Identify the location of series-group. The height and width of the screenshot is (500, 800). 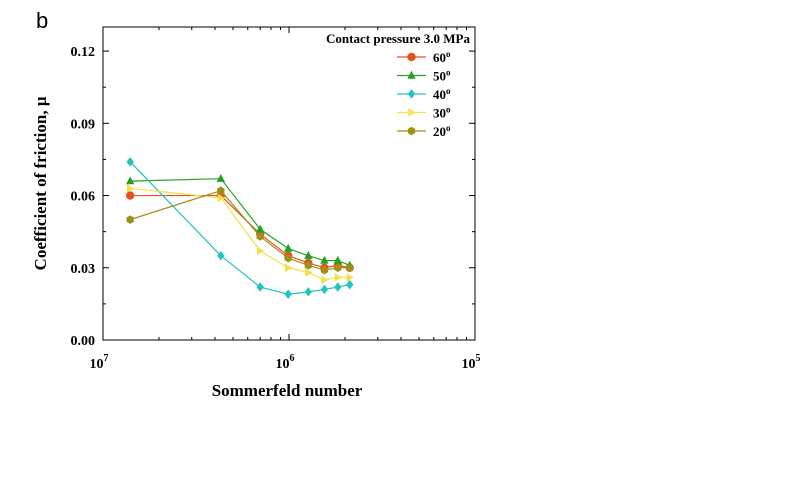
(239, 228).